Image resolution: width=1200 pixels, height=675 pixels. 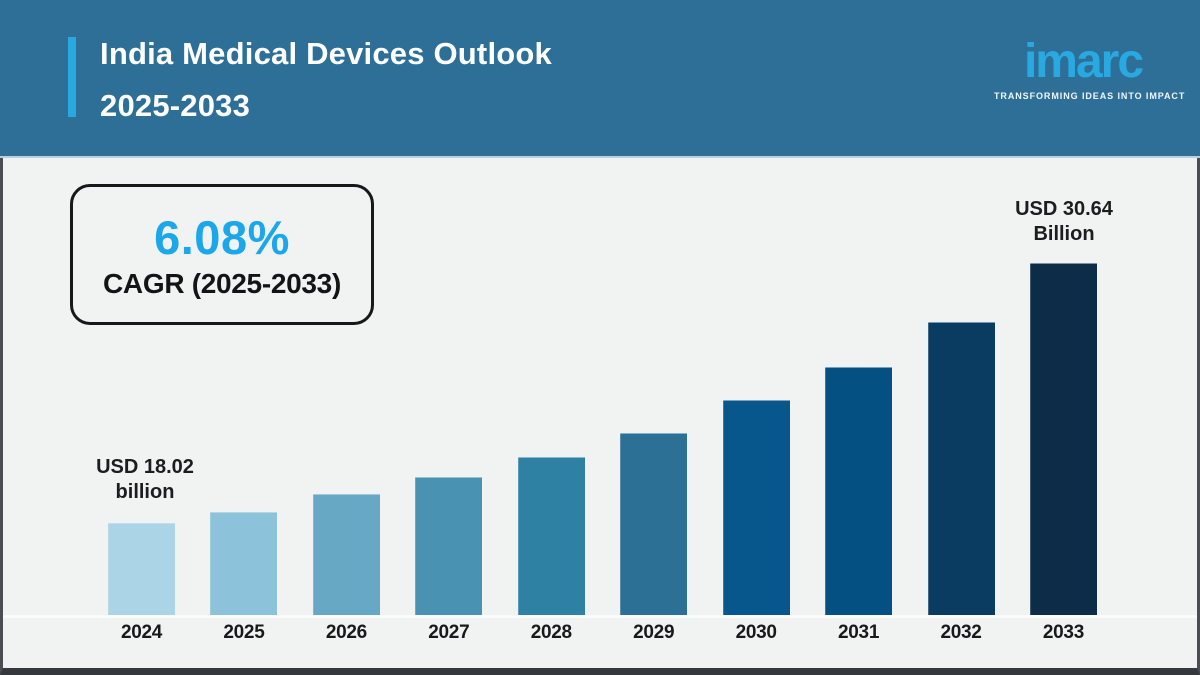 I want to click on bar-column-2025: 2025, so click(x=244, y=400).